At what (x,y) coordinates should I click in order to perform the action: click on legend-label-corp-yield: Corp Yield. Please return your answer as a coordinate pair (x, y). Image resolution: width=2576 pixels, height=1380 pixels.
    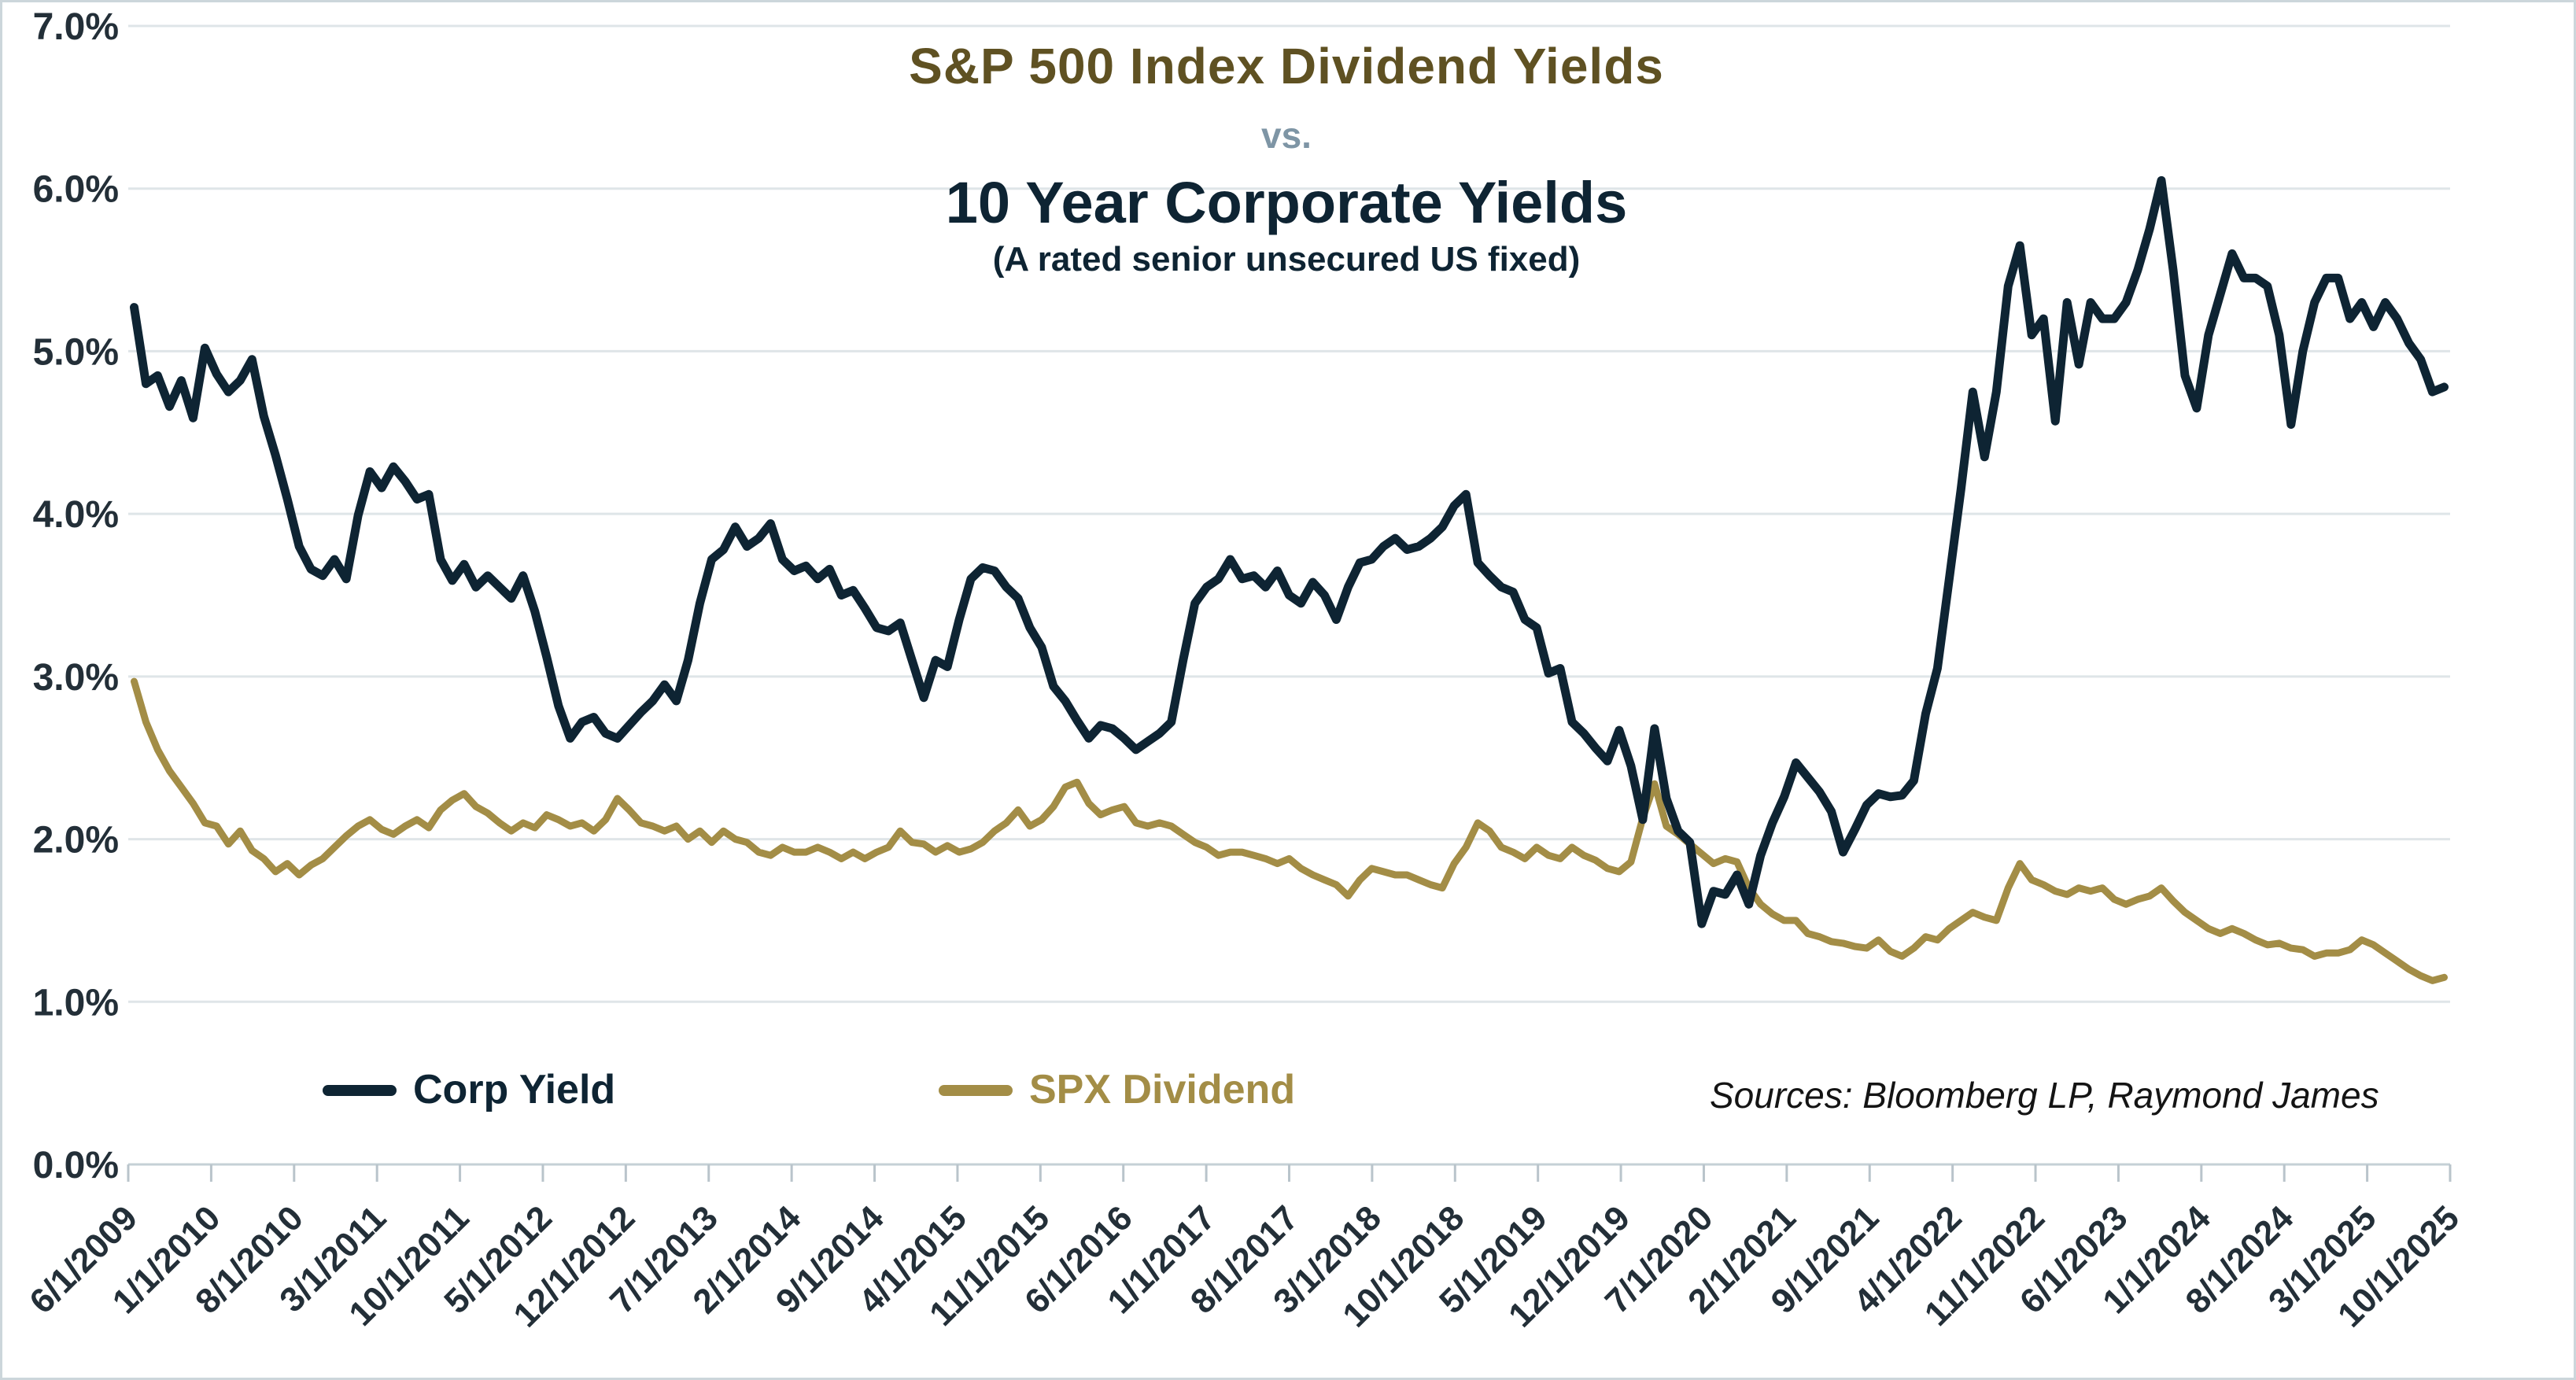
    Looking at the image, I should click on (514, 1089).